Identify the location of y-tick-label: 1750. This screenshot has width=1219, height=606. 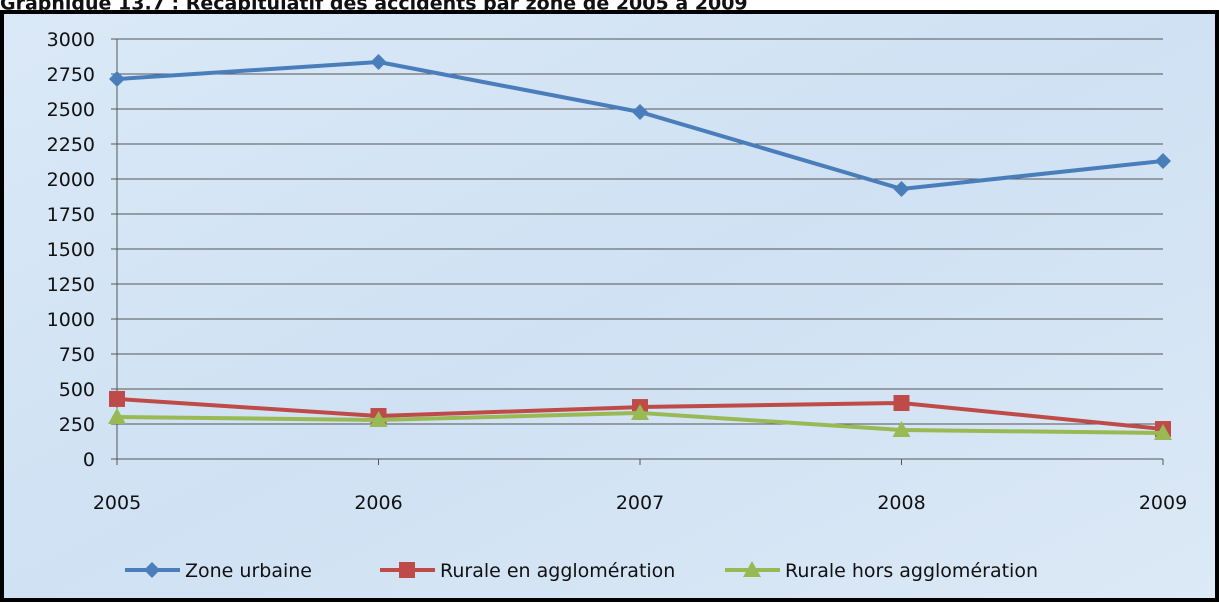
(71, 215).